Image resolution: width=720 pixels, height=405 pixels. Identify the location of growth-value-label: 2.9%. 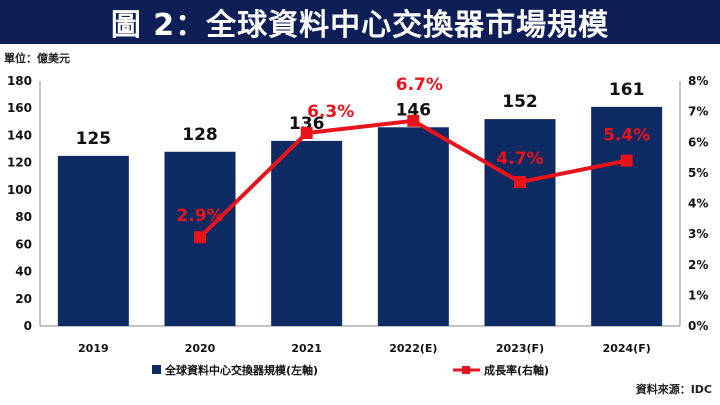
(199, 216).